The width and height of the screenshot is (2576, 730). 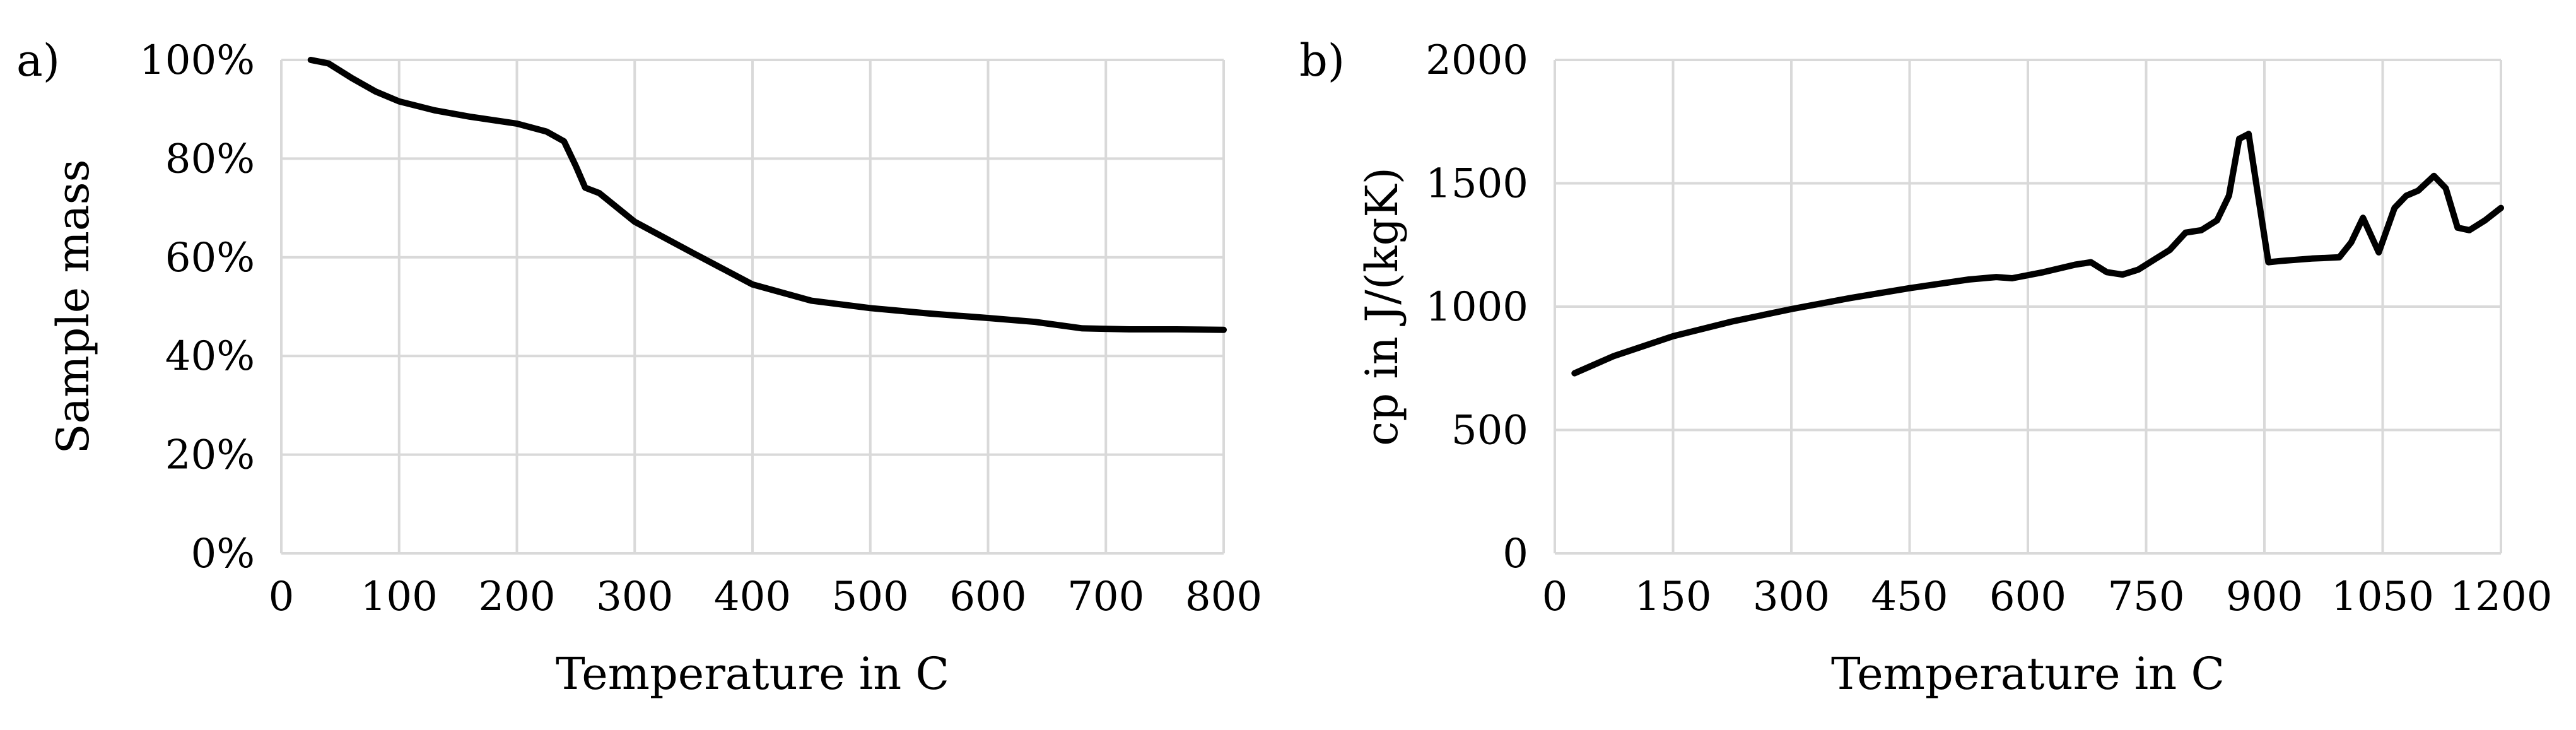 I want to click on y-tick-label: 0%, so click(x=222, y=554).